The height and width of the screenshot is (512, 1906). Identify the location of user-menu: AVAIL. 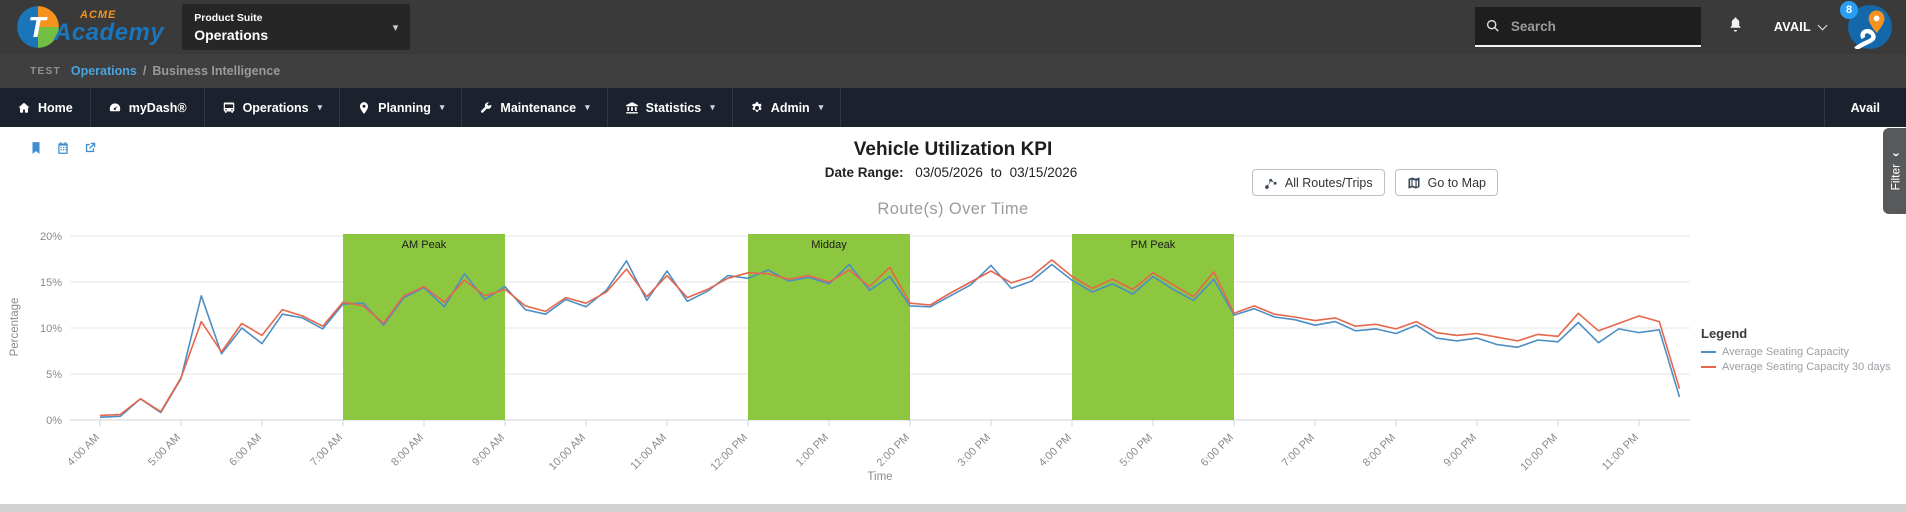
(1800, 27).